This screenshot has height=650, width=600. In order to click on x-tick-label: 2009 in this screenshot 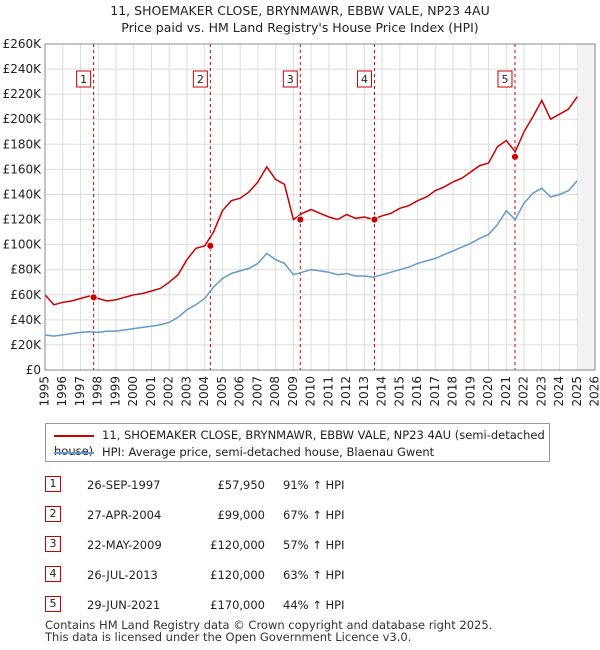, I will do `click(293, 391)`.